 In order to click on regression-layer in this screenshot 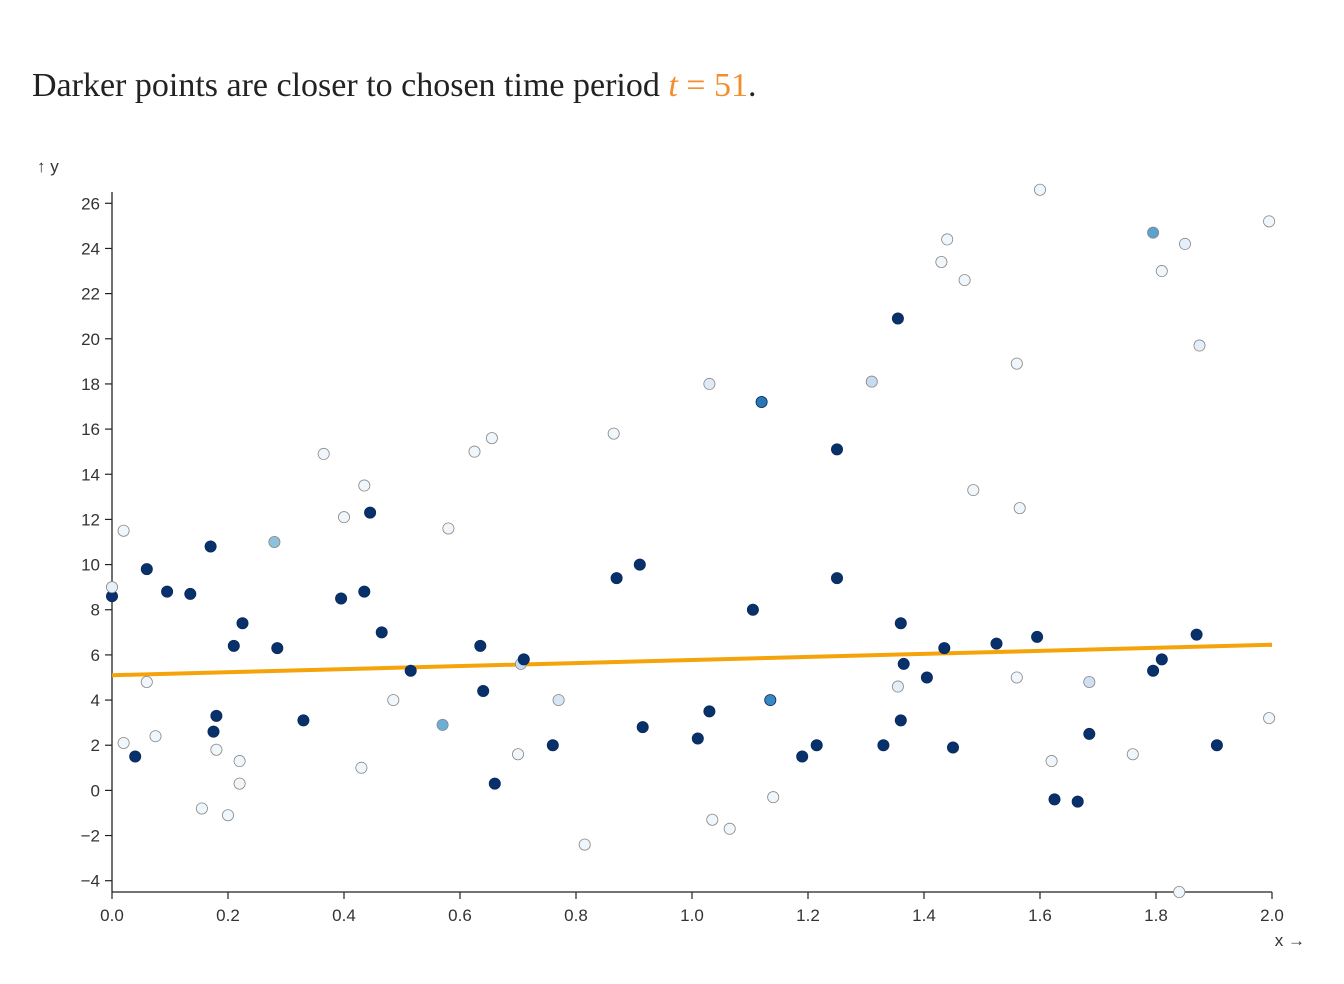, I will do `click(692, 660)`.